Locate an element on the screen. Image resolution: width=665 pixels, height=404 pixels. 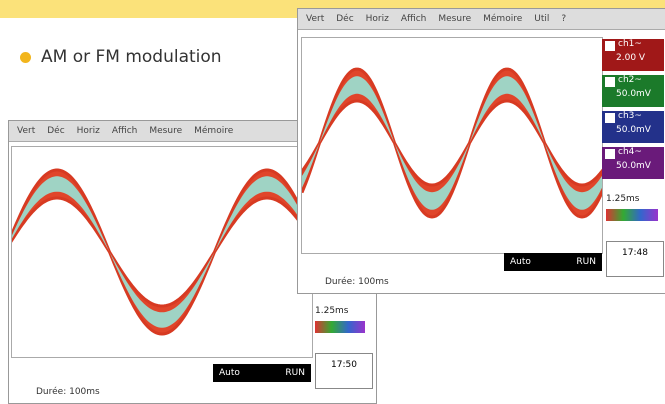
channel-box: ch3~ 50.0mV is located at coordinates (633, 127).